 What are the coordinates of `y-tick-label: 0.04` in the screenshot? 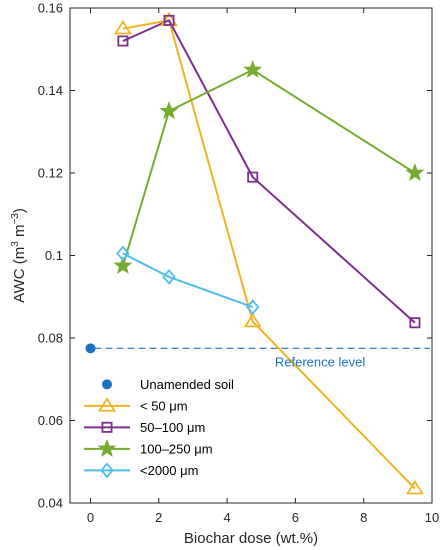 It's located at (50, 503).